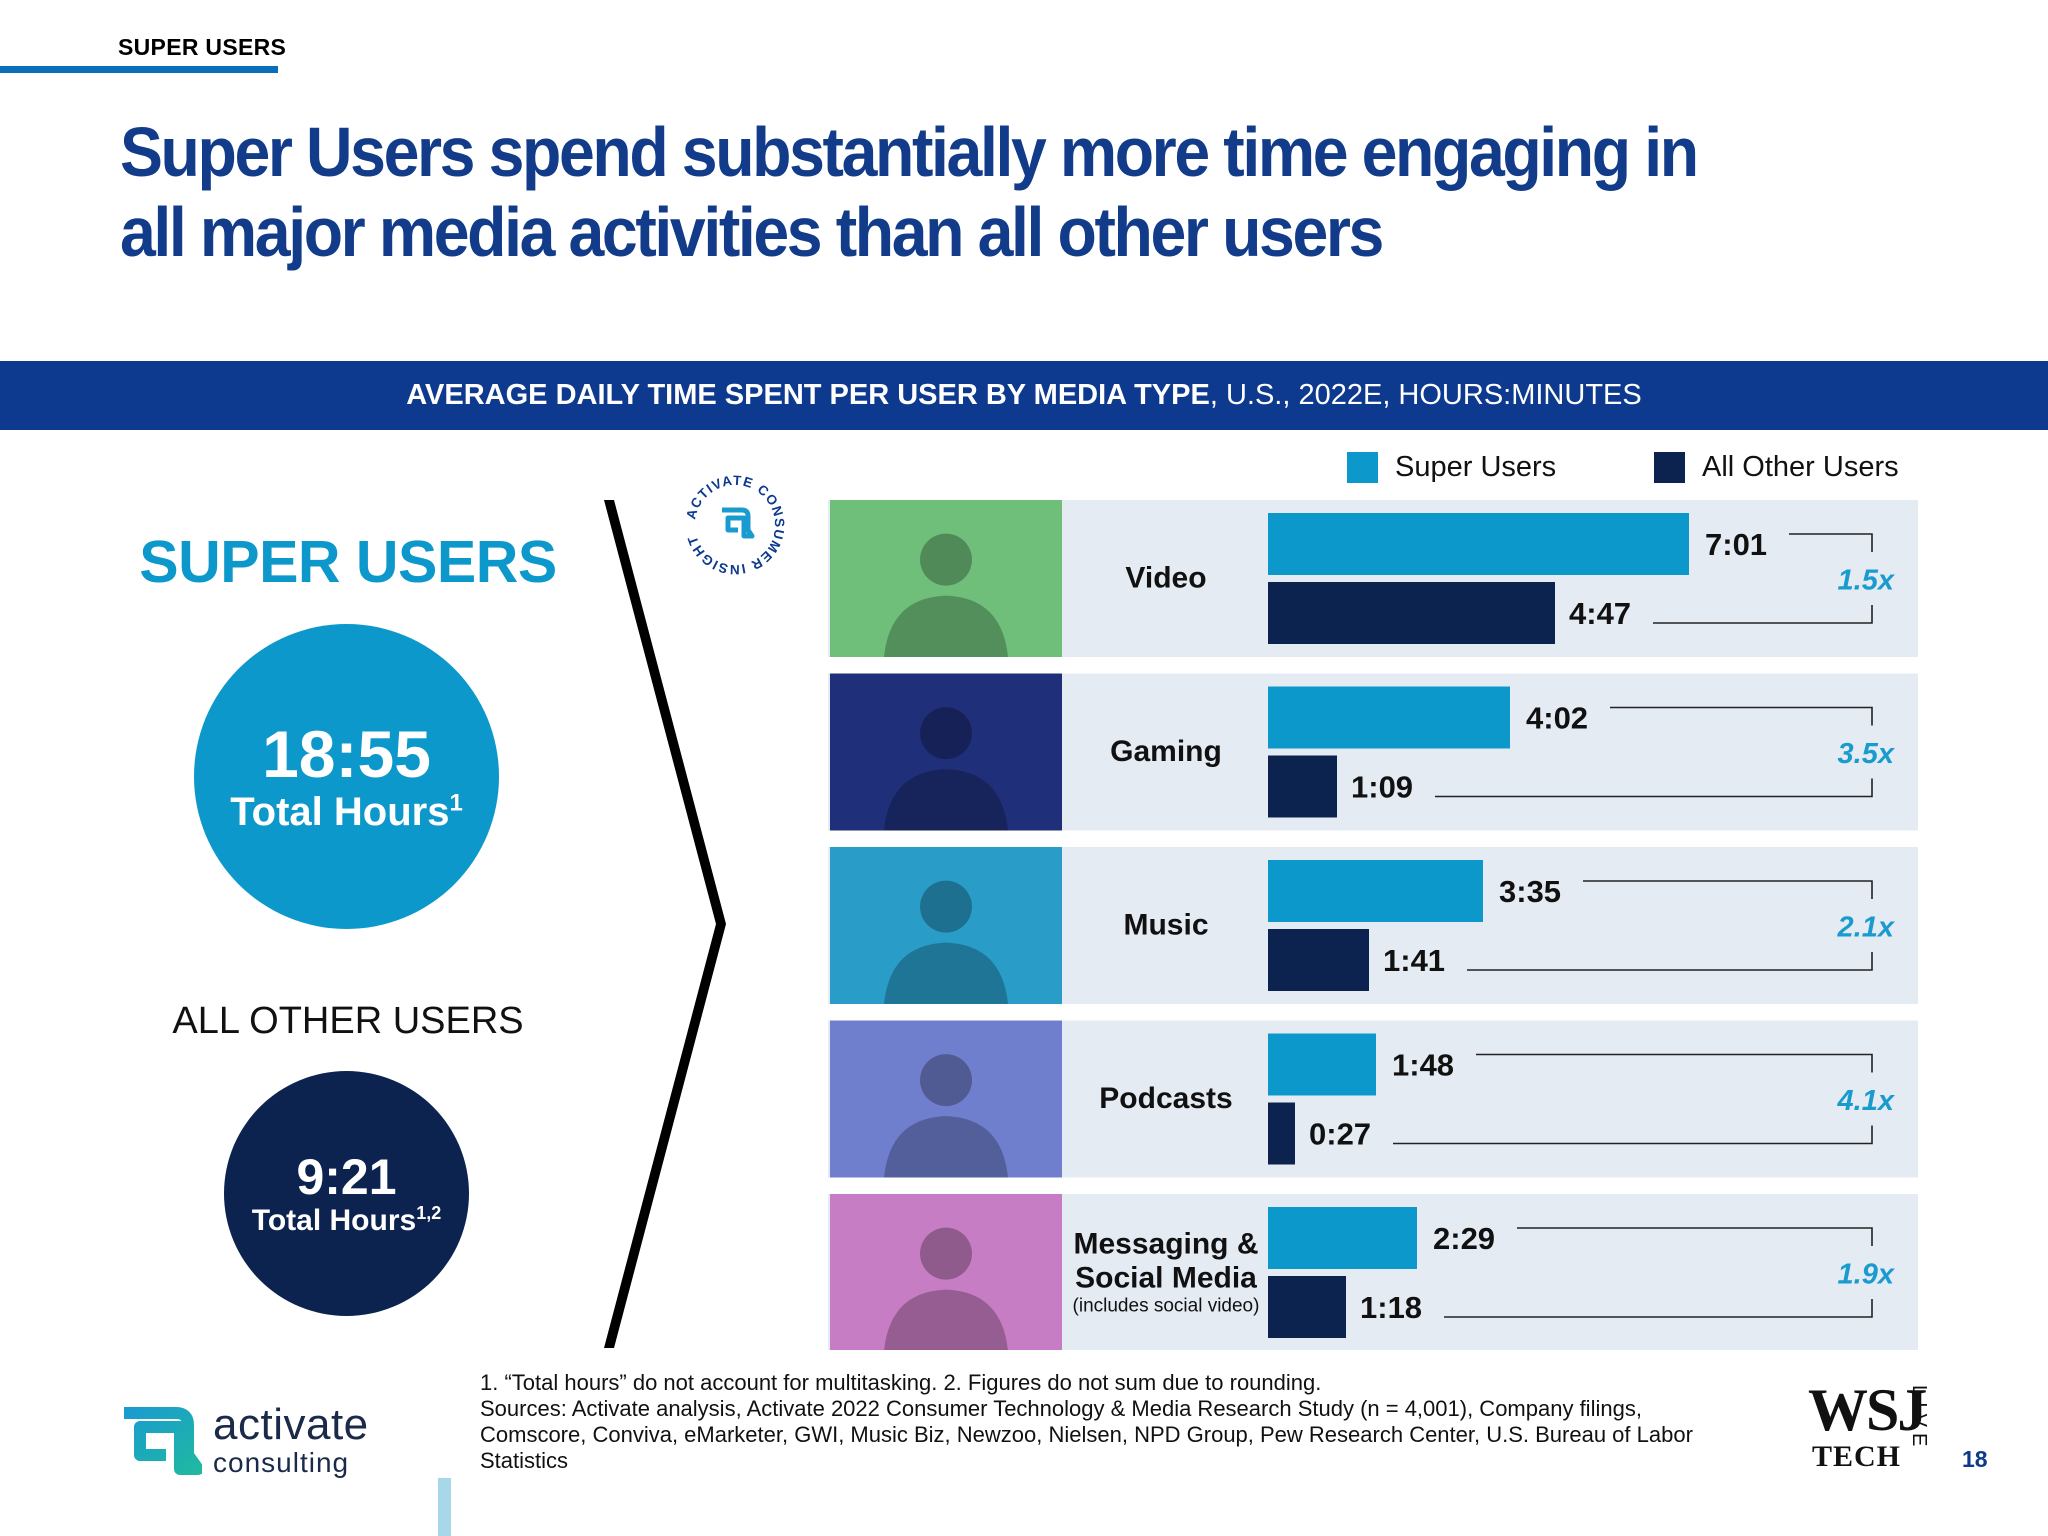 The width and height of the screenshot is (2048, 1536). I want to click on page-number: 18, so click(1975, 1459).